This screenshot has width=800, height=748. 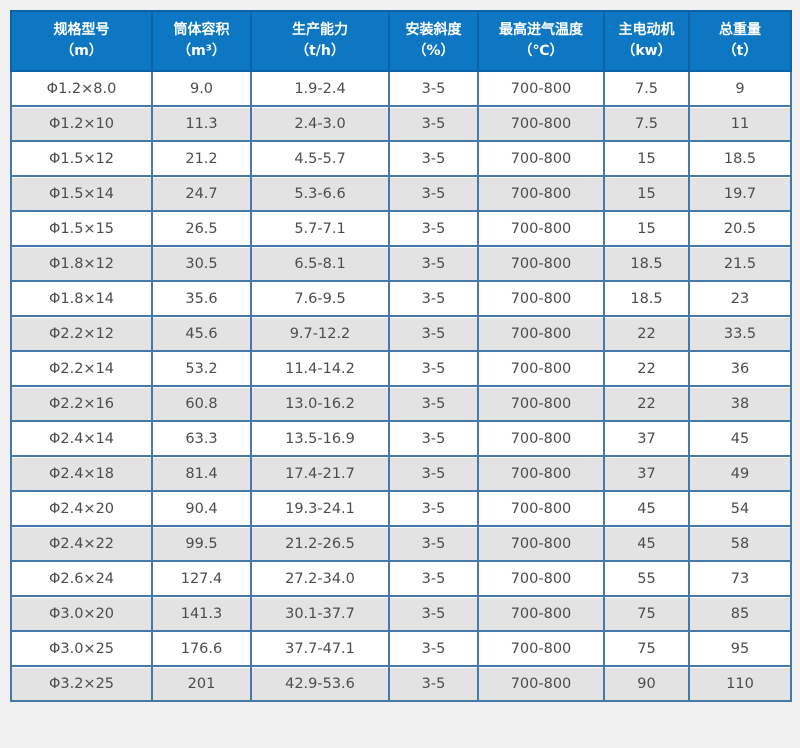 I want to click on cell: 13.5-16.9, so click(x=320, y=438).